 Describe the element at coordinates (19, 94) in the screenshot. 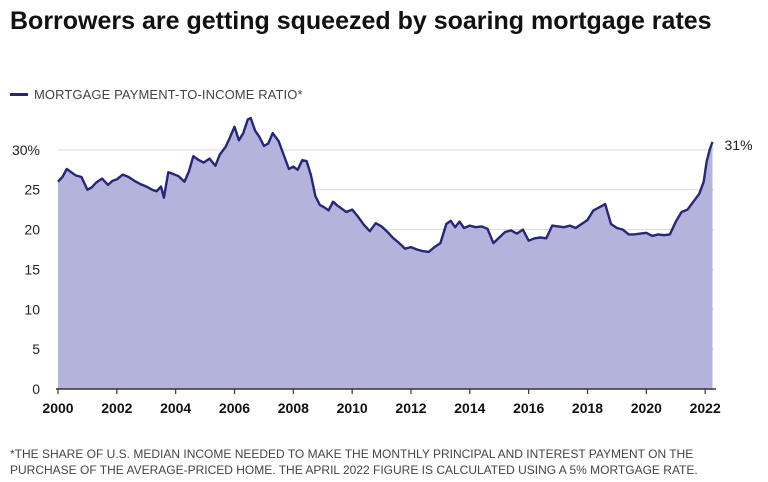

I see `legend-swatch` at that location.